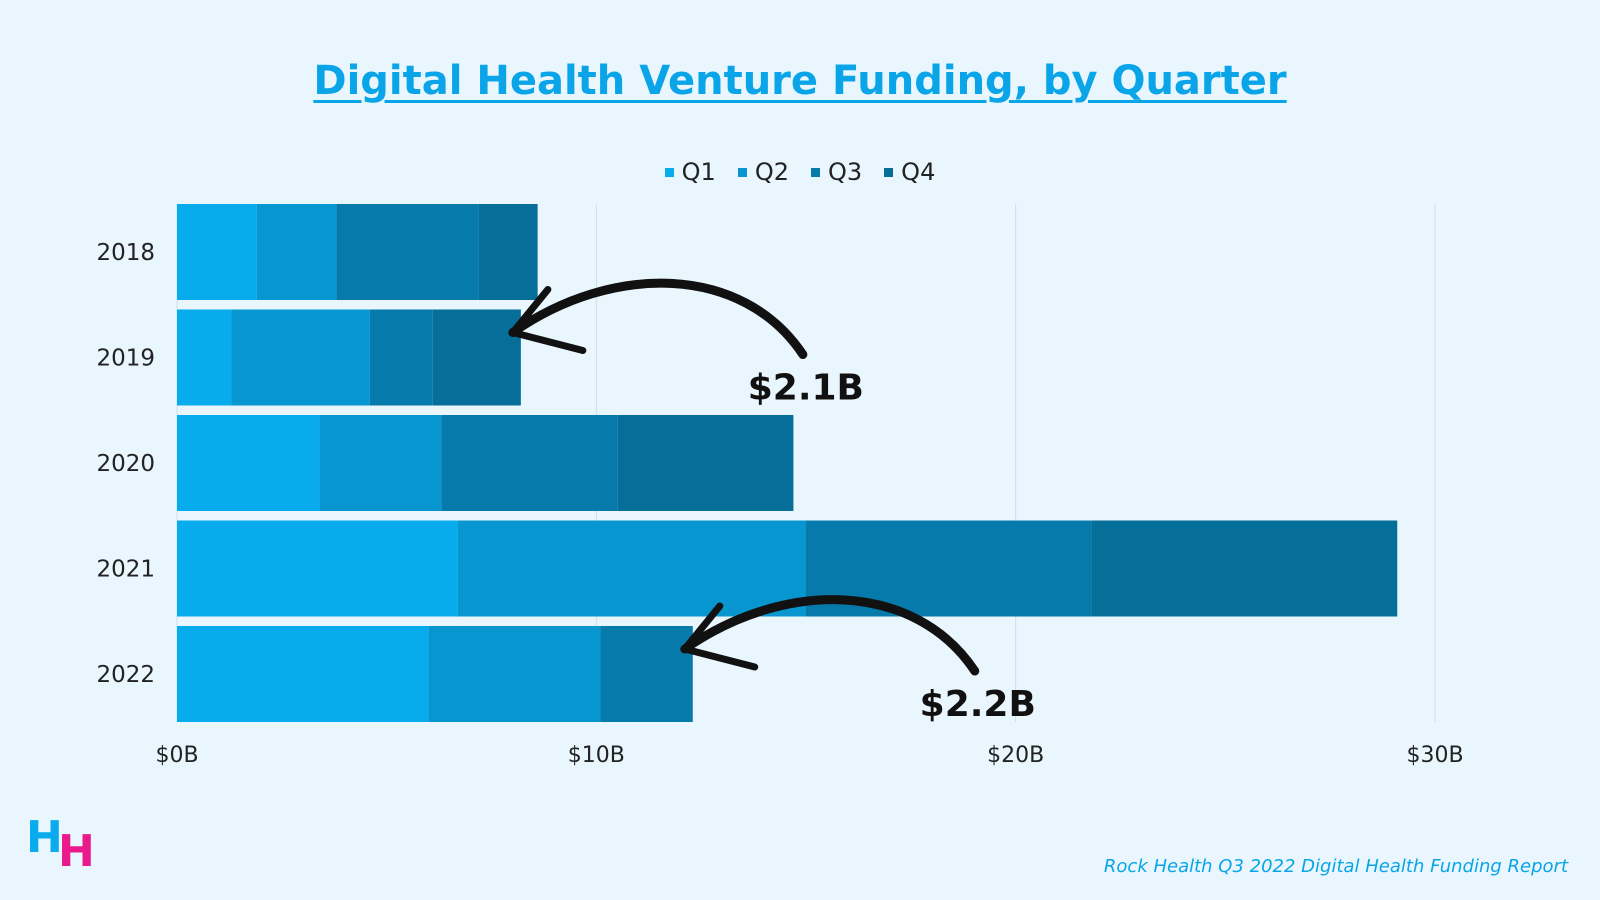 The image size is (1600, 900). What do you see at coordinates (596, 755) in the screenshot?
I see `x-tick-label: $10B` at bounding box center [596, 755].